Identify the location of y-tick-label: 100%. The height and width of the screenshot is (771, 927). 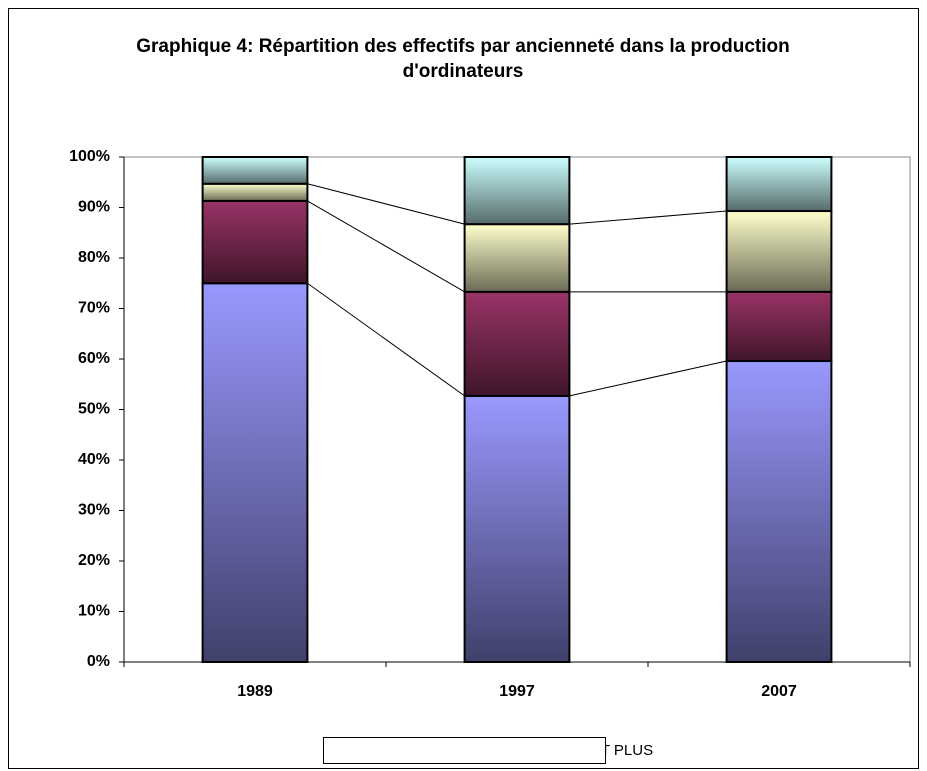
(89, 156).